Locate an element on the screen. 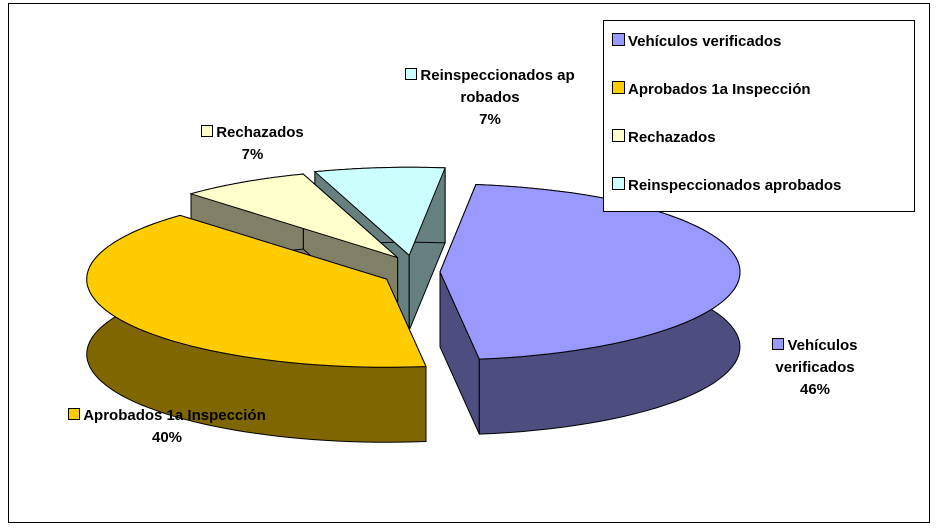  legend-entry: Vehículos verificados is located at coordinates (696, 41).